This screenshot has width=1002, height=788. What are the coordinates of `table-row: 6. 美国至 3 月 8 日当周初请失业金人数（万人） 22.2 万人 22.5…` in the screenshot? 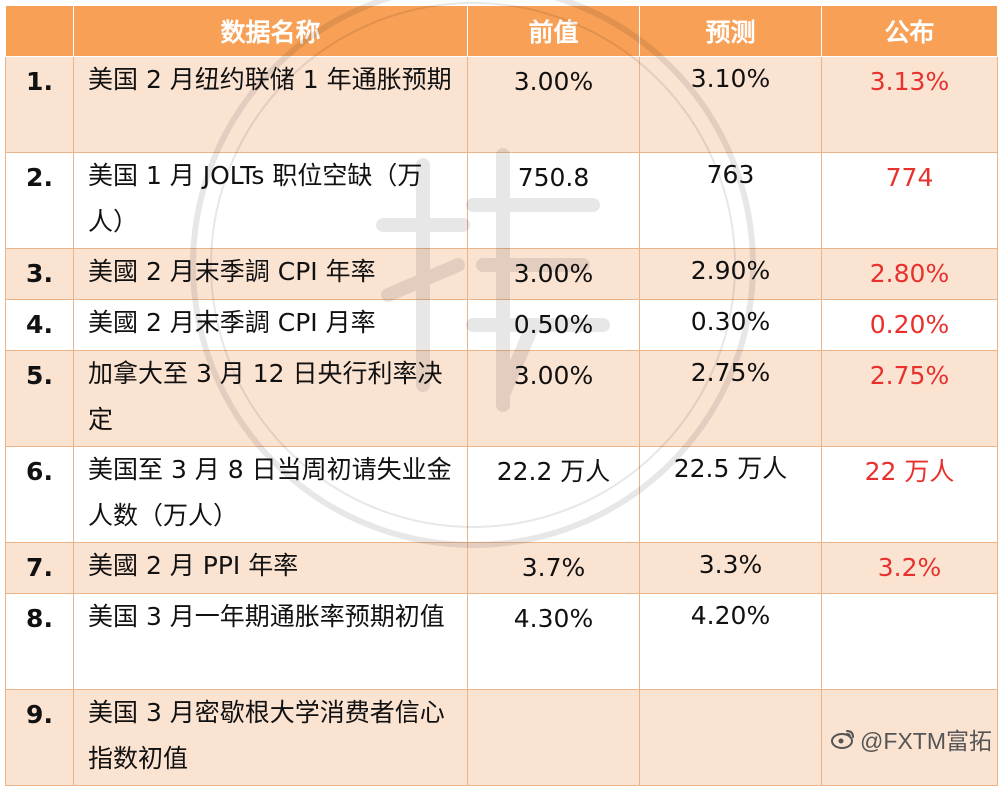 It's located at (501, 494).